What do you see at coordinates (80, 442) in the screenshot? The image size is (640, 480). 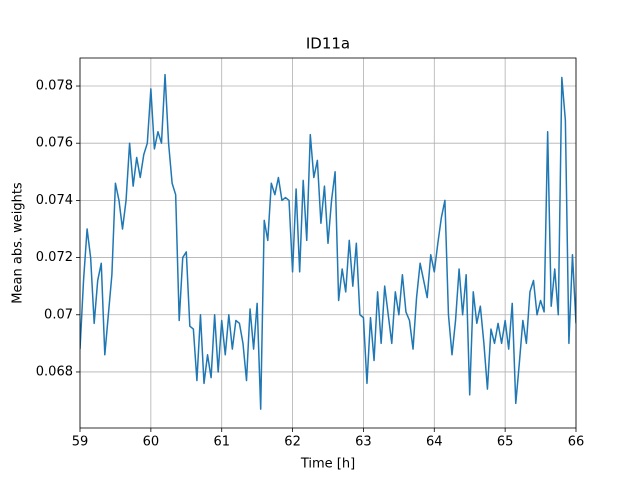 I see `x-tick-label: 59` at bounding box center [80, 442].